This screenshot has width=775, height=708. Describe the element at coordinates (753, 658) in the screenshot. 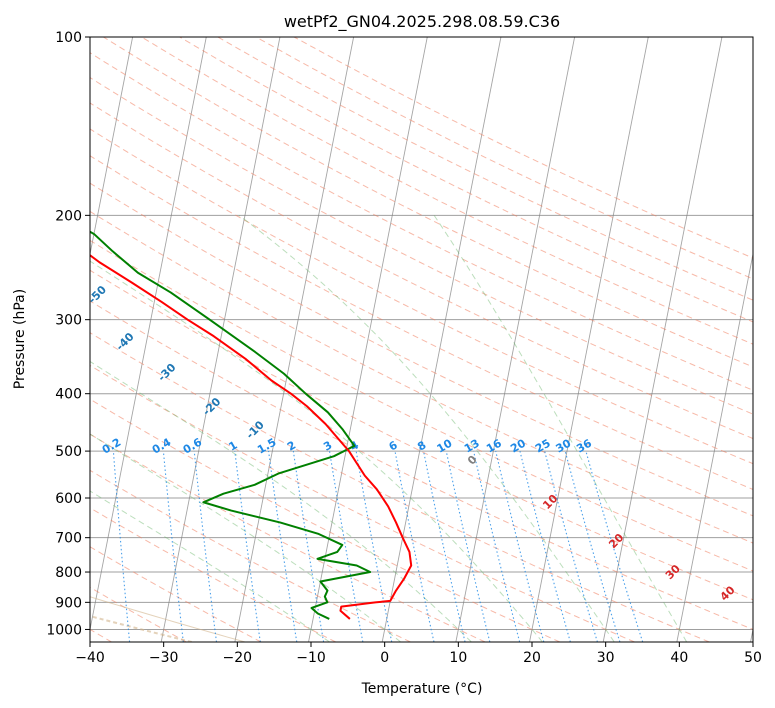

I see `x-tick-label: 50` at that location.